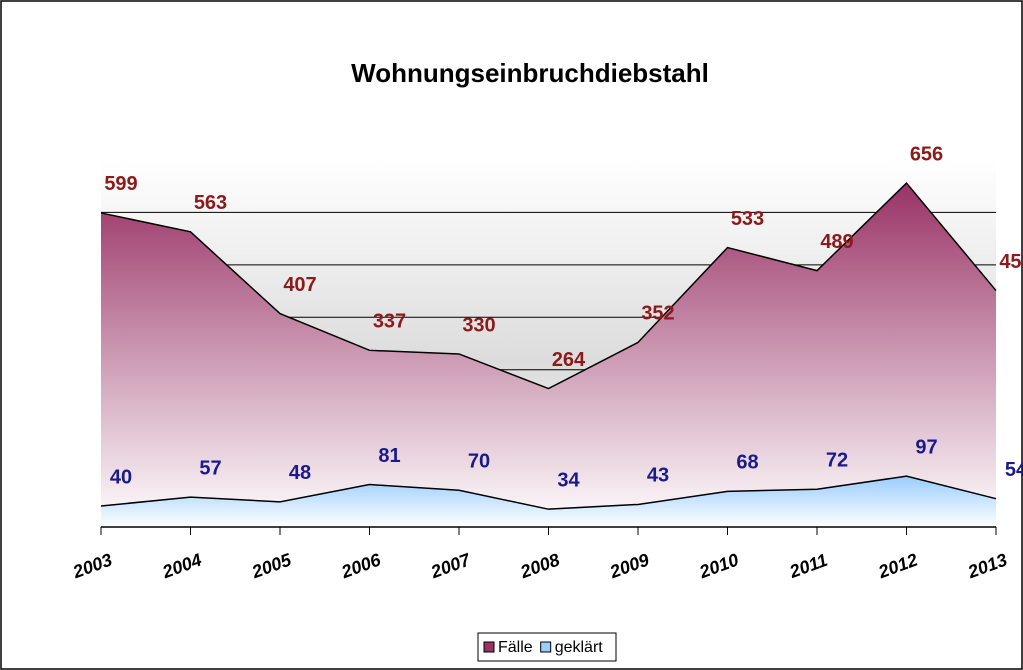 The image size is (1023, 670). I want to click on data-label: 407, so click(299, 285).